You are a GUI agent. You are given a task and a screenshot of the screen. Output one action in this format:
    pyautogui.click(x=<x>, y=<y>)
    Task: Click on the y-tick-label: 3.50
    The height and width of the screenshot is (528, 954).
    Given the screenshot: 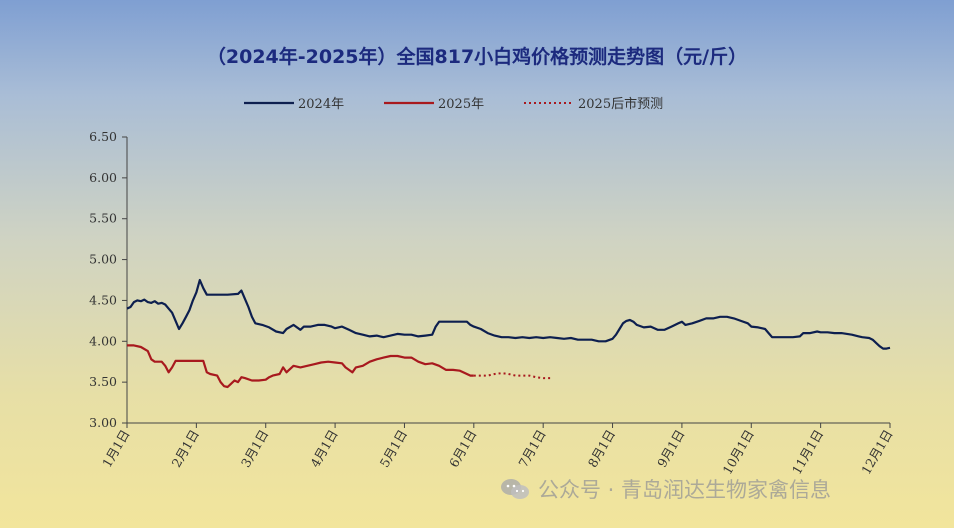 What is the action you would take?
    pyautogui.click(x=103, y=381)
    